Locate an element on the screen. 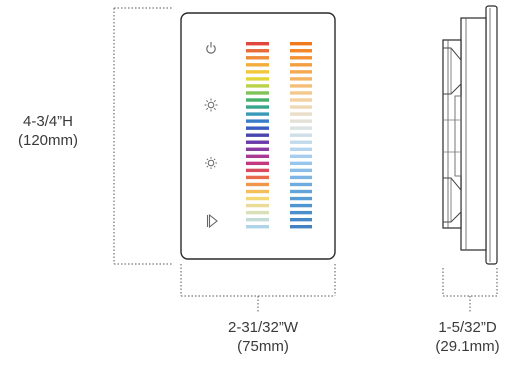 The image size is (517, 366). brightness-down-icon is located at coordinates (211, 163).